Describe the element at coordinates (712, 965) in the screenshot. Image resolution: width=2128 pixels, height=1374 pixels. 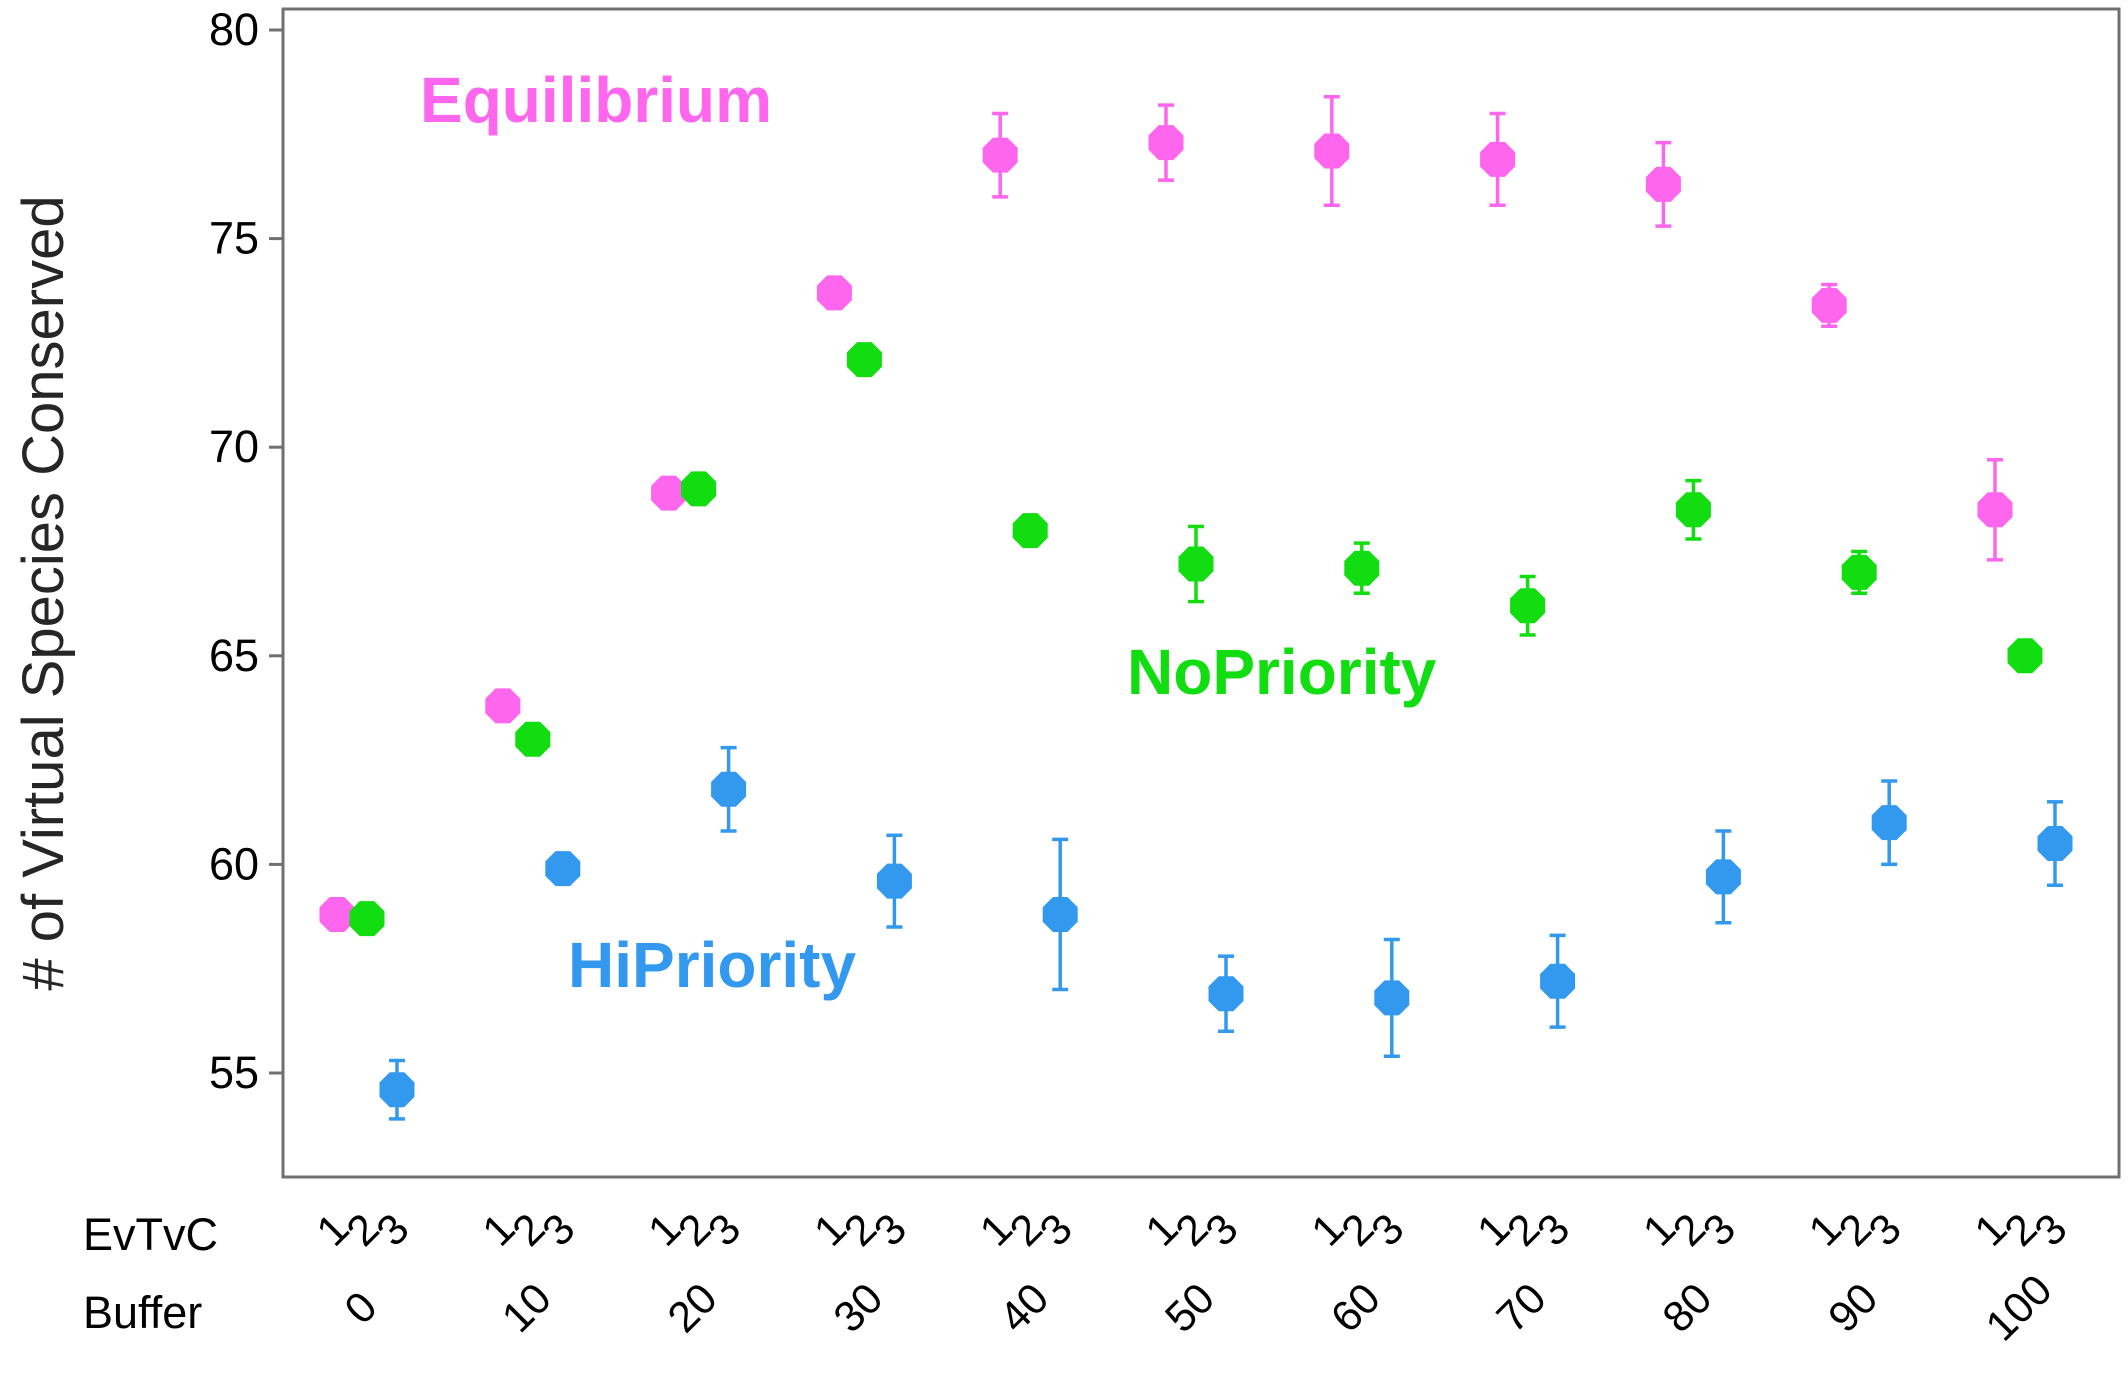
I see `series-label: HiPriority` at that location.